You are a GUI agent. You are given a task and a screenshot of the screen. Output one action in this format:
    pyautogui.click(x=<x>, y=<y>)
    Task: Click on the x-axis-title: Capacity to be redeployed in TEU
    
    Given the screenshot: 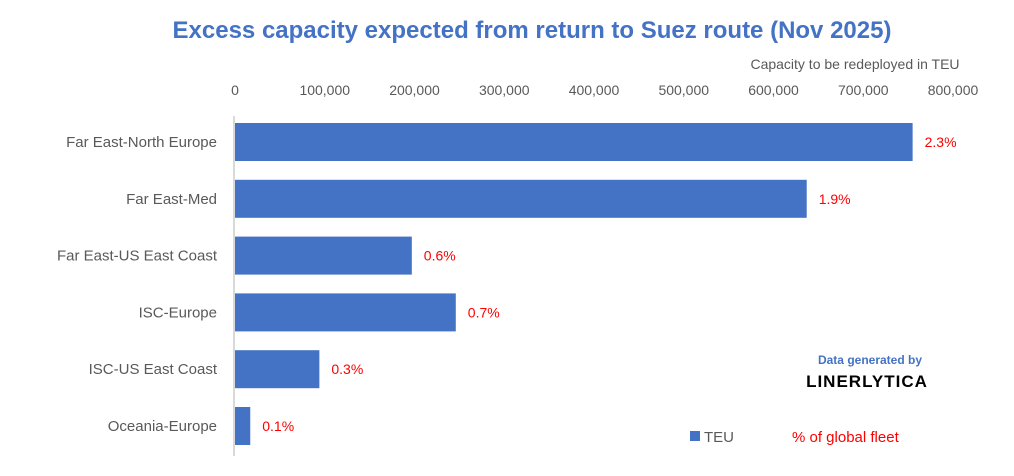 What is the action you would take?
    pyautogui.click(x=854, y=64)
    